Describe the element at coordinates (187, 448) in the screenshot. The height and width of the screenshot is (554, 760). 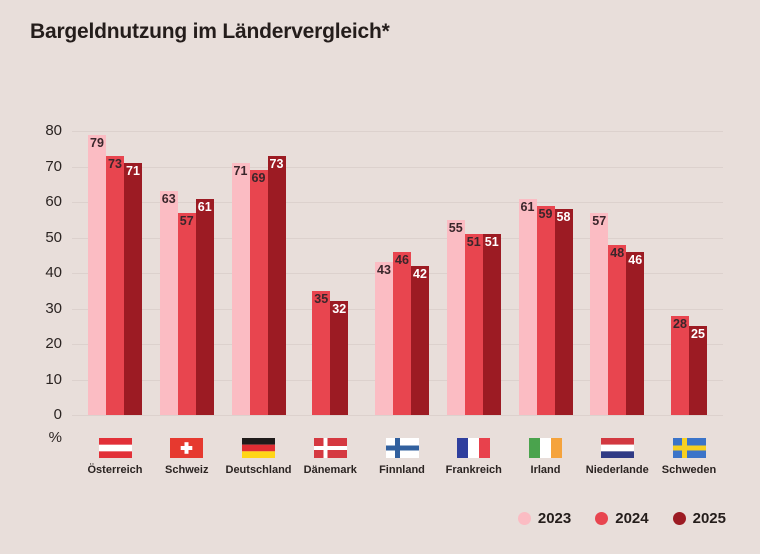
I see `flag-switzerland-icon` at that location.